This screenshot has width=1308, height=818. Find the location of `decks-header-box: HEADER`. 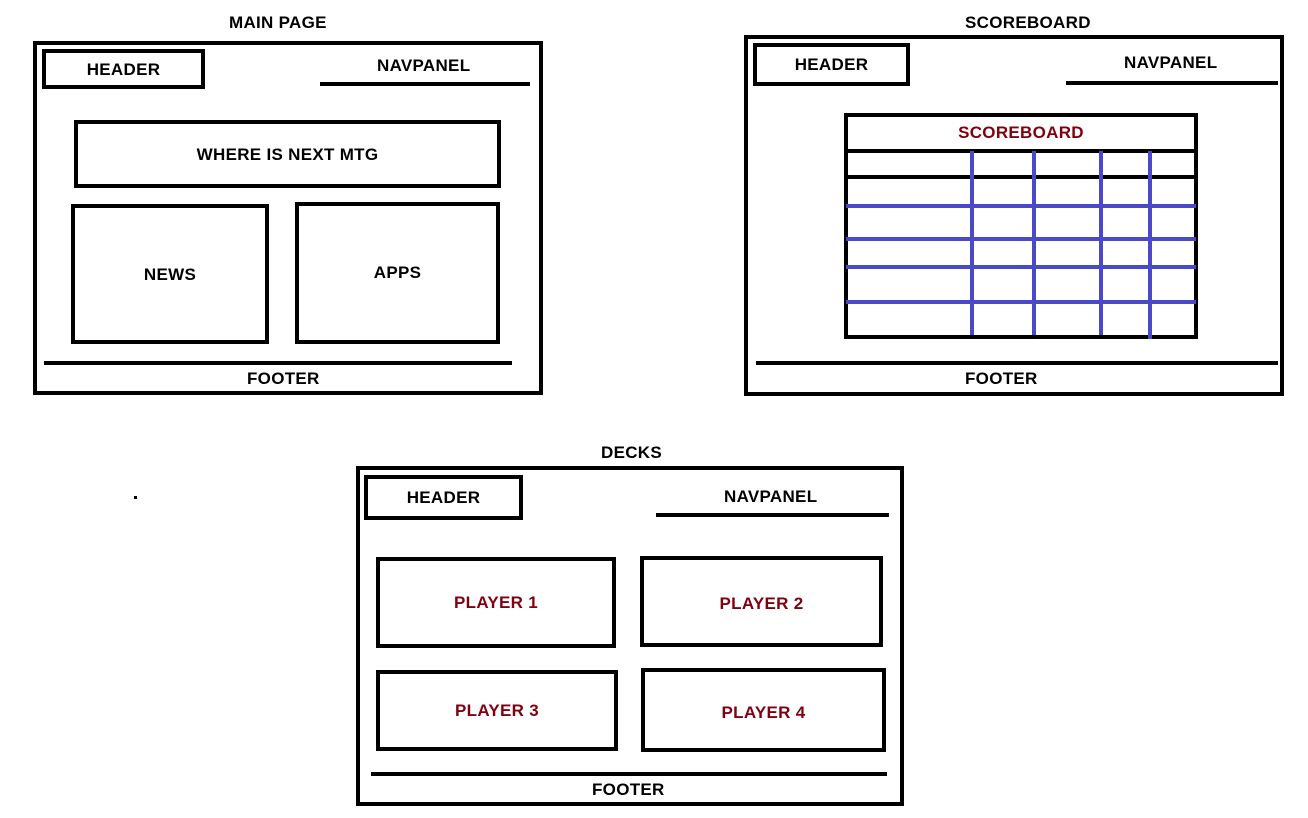

decks-header-box: HEADER is located at coordinates (443, 497).